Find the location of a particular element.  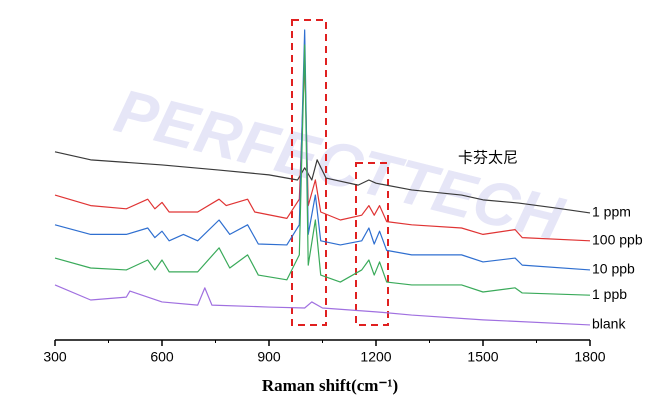

x-tick-label: 1800 is located at coordinates (589, 357).